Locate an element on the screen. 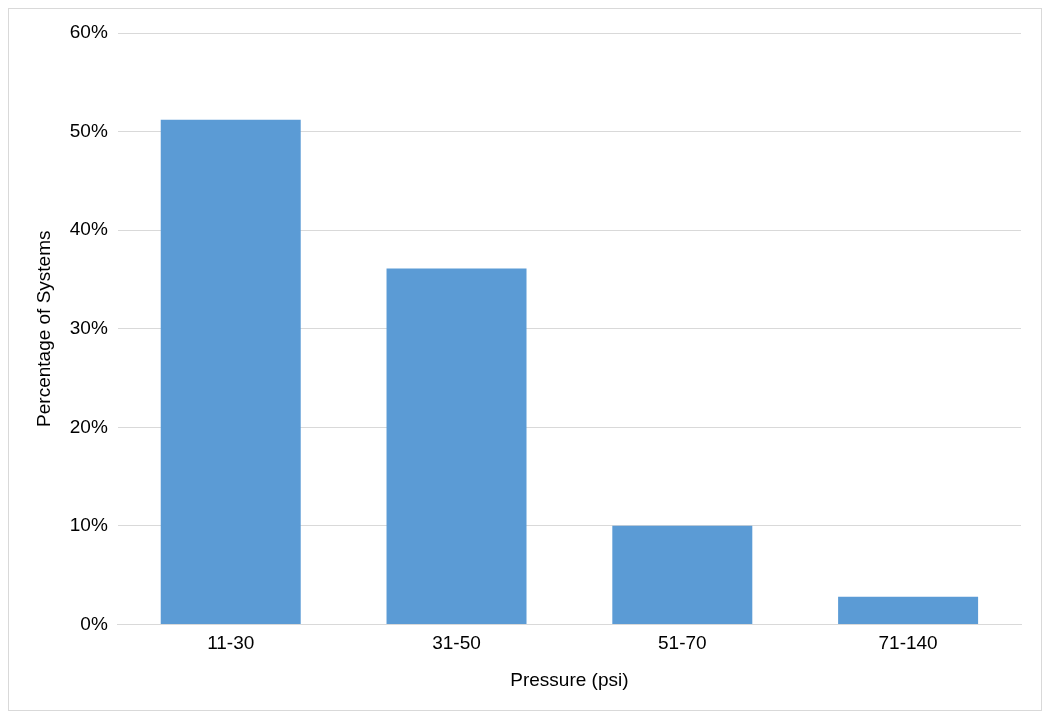  y-tick-label: 30% is located at coordinates (88, 327).